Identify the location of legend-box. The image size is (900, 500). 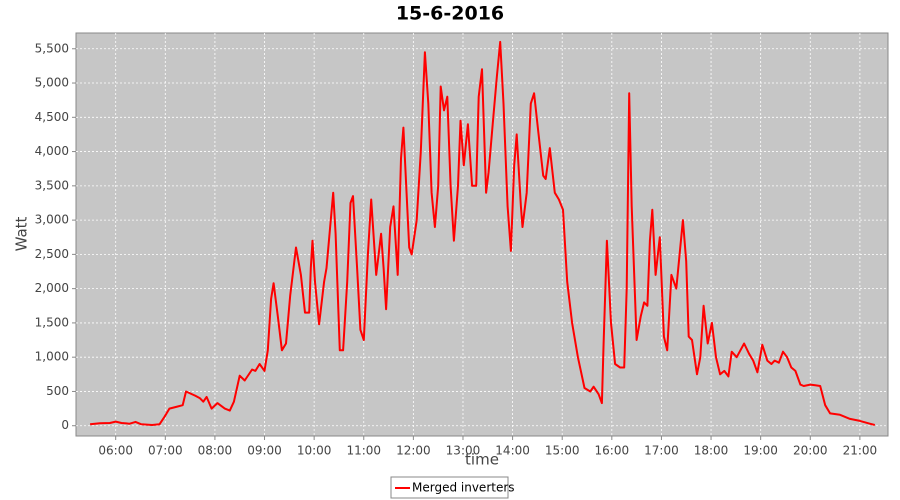
(449, 487).